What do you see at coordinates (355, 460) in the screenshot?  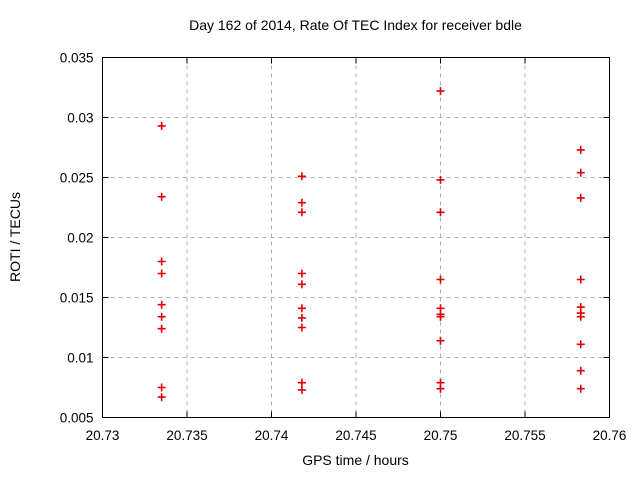 I see `x-axis-label: GPS time / hours` at bounding box center [355, 460].